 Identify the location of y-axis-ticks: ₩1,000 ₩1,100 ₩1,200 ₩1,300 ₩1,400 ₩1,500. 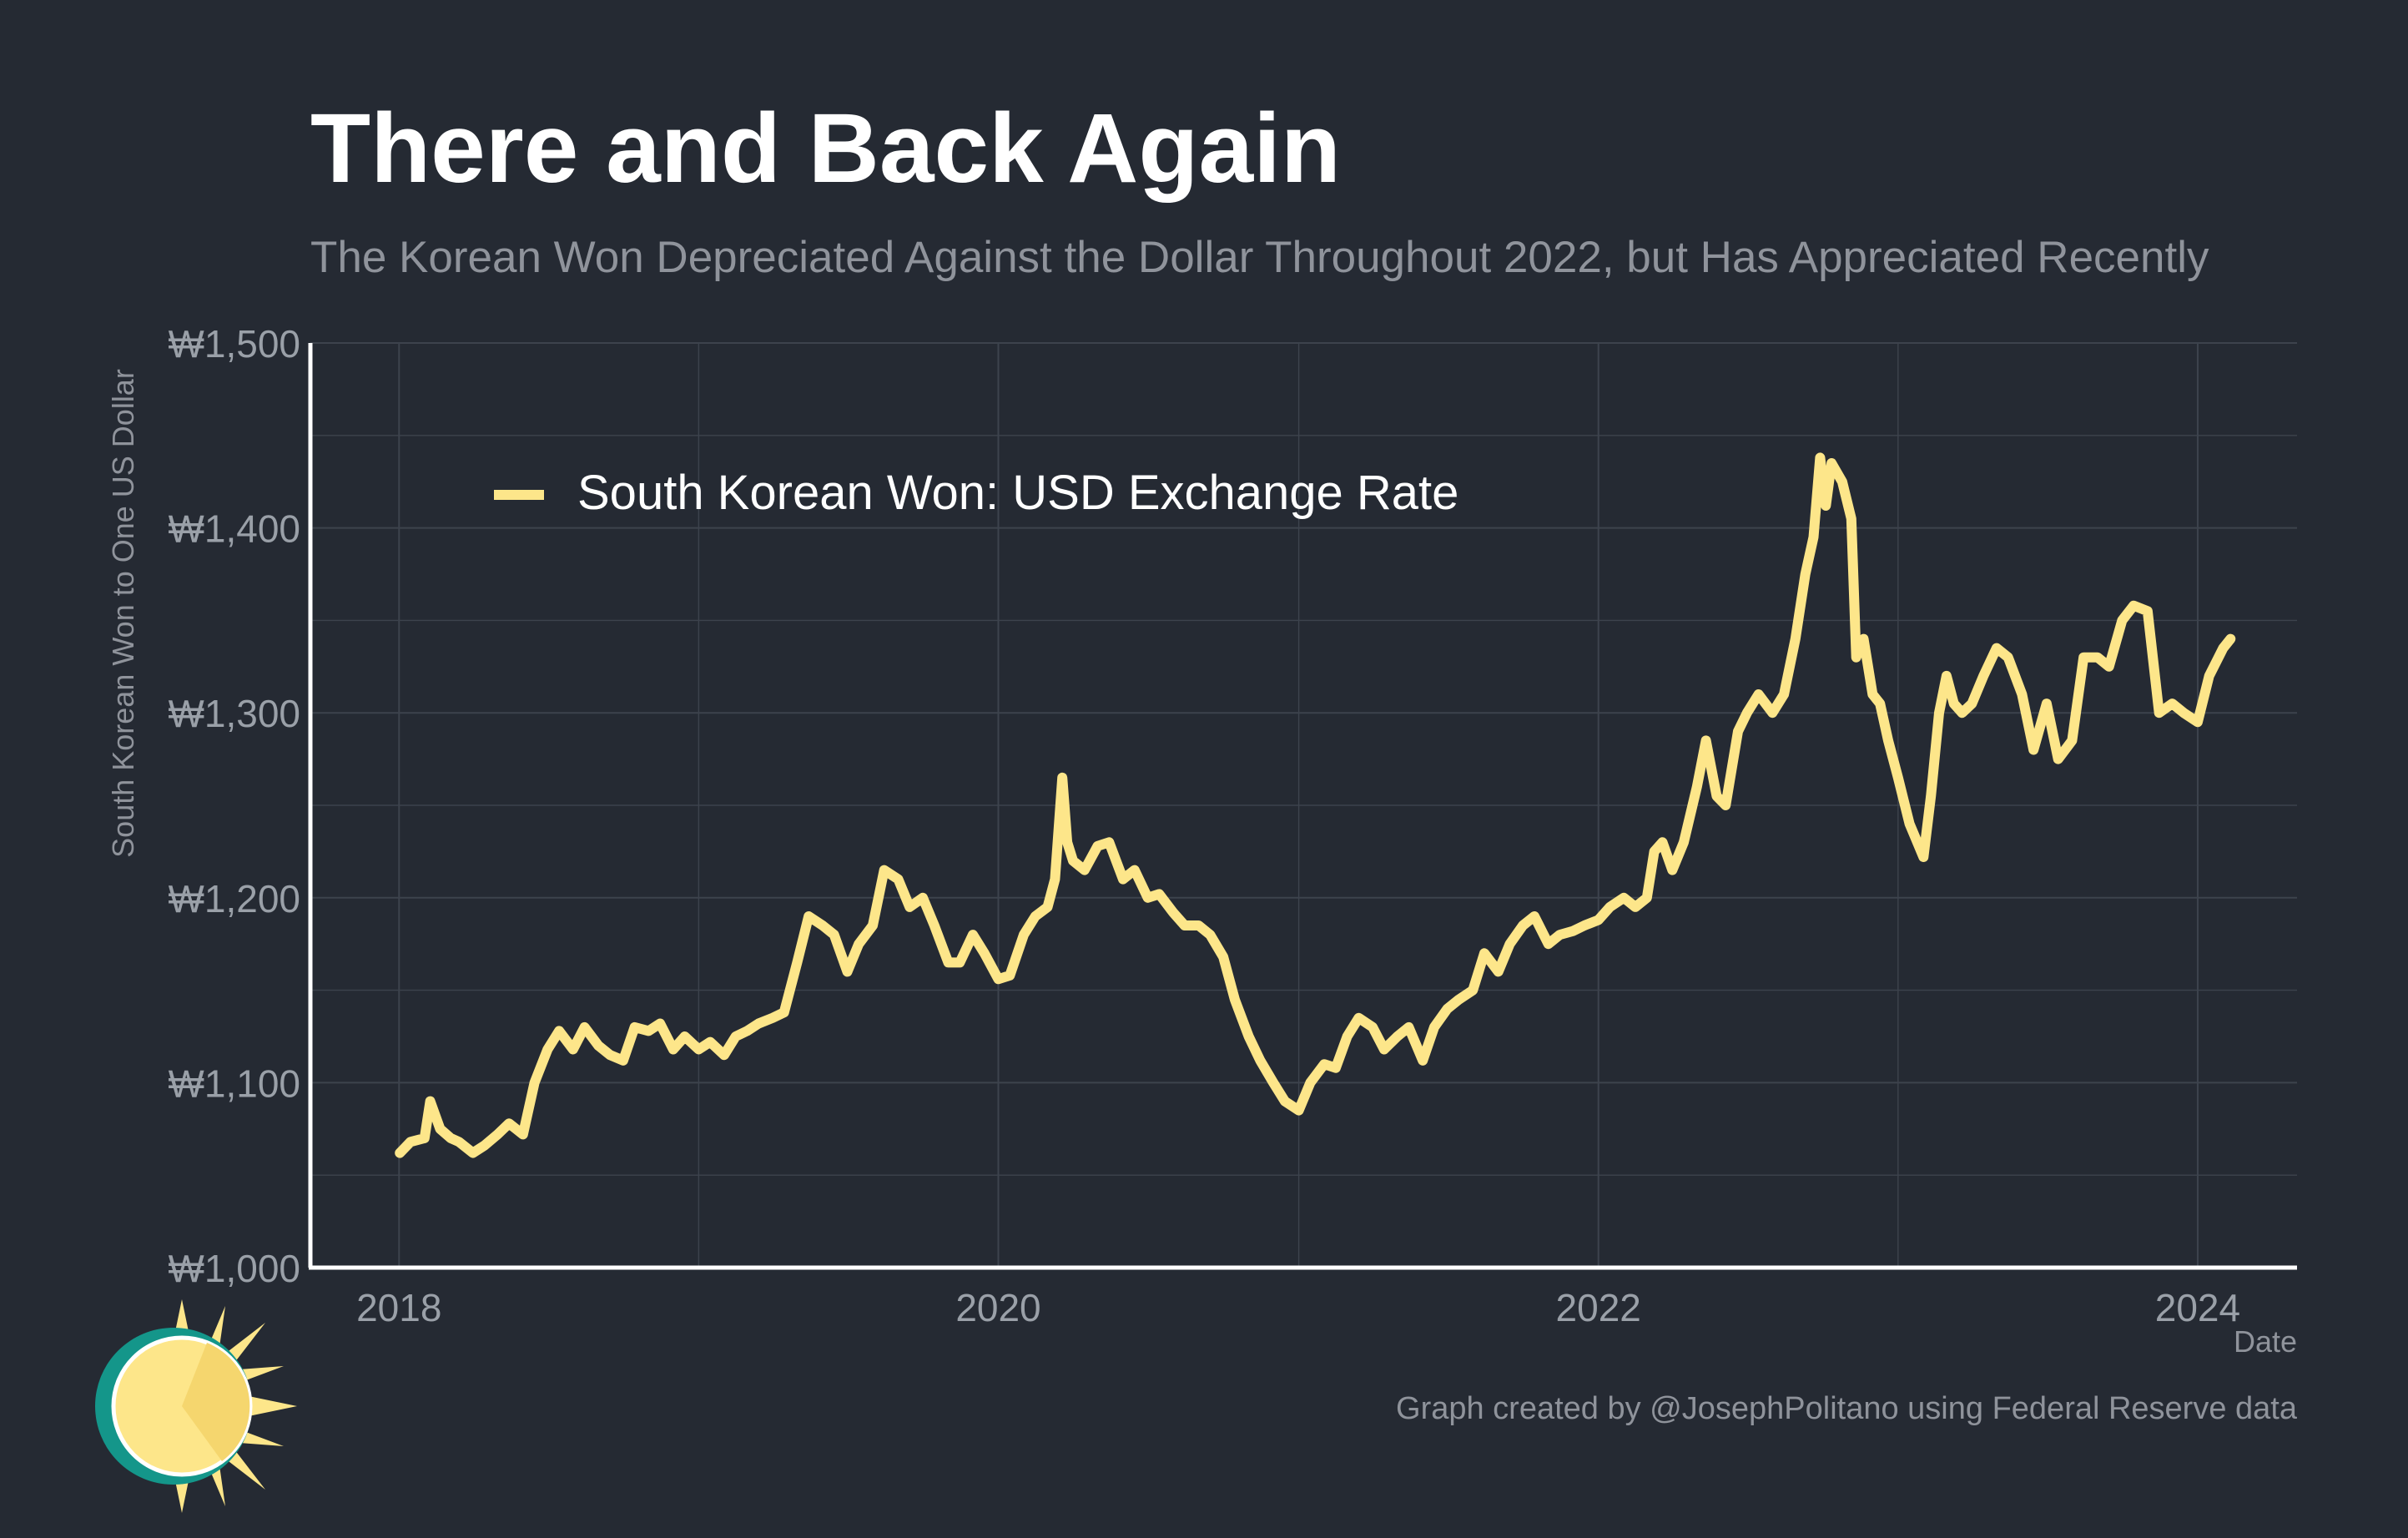
(234, 806).